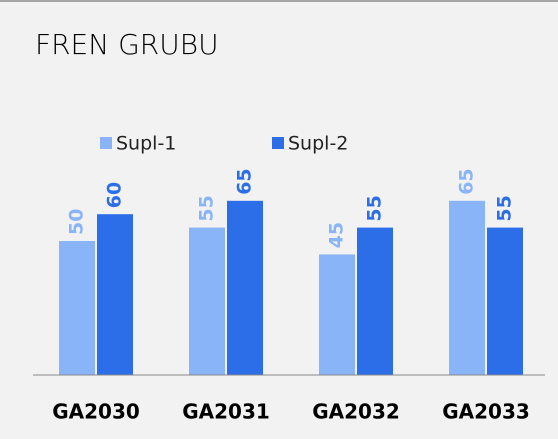 Image resolution: width=558 pixels, height=439 pixels. What do you see at coordinates (115, 195) in the screenshot?
I see `data-label: 60` at bounding box center [115, 195].